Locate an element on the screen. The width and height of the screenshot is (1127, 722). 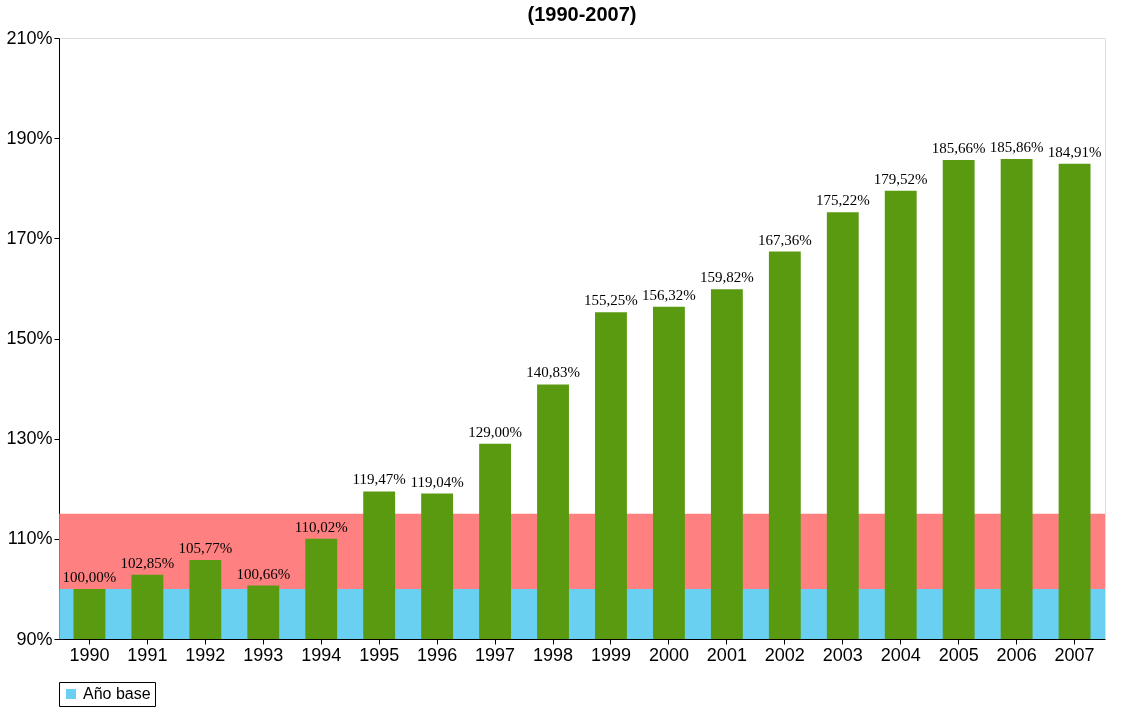
data-label: 185,66% is located at coordinates (958, 147).